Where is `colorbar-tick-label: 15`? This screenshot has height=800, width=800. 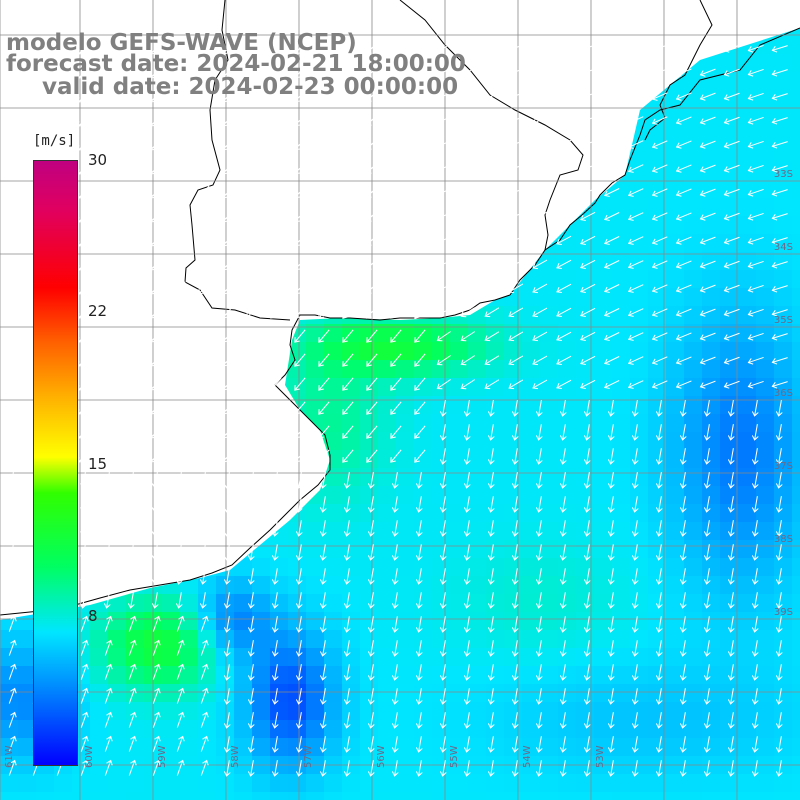 colorbar-tick-label: 15 is located at coordinates (98, 464).